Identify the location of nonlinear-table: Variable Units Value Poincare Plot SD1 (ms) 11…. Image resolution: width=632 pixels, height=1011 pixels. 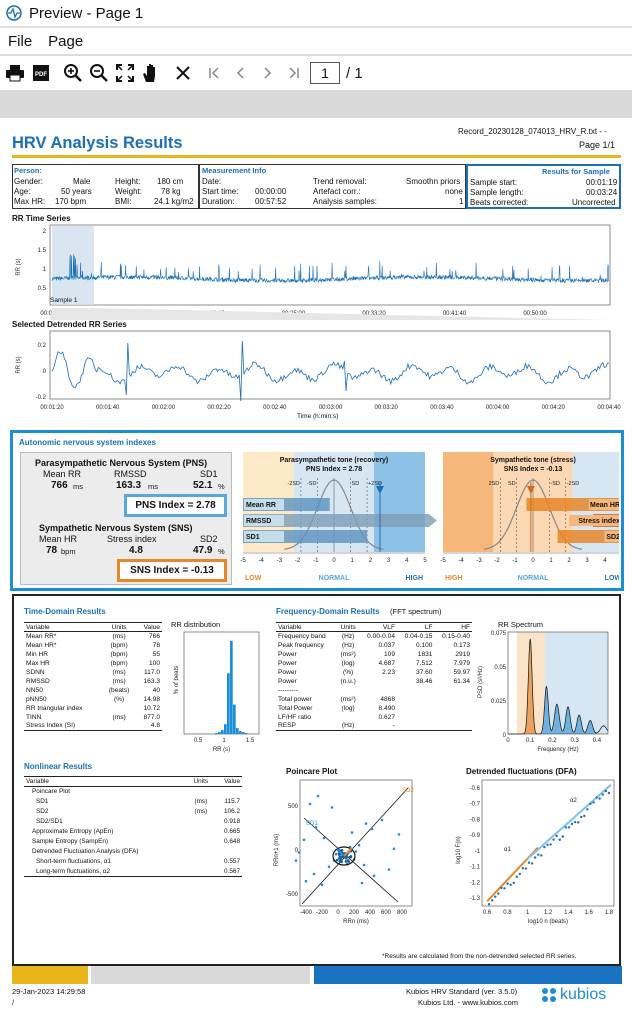
(133, 826).